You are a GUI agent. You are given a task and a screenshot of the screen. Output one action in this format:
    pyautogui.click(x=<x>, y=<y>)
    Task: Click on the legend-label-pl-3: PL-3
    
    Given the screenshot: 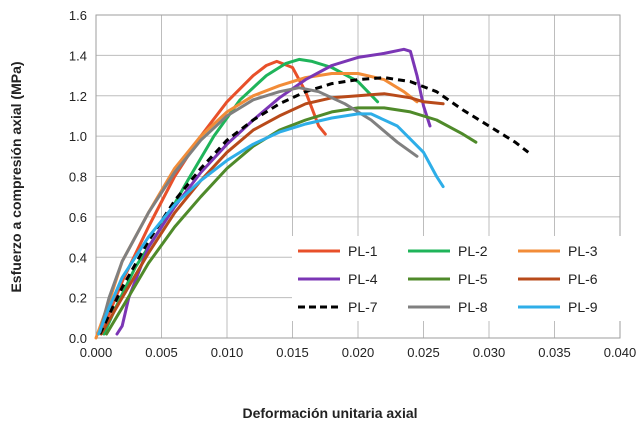 What is the action you would take?
    pyautogui.click(x=583, y=251)
    